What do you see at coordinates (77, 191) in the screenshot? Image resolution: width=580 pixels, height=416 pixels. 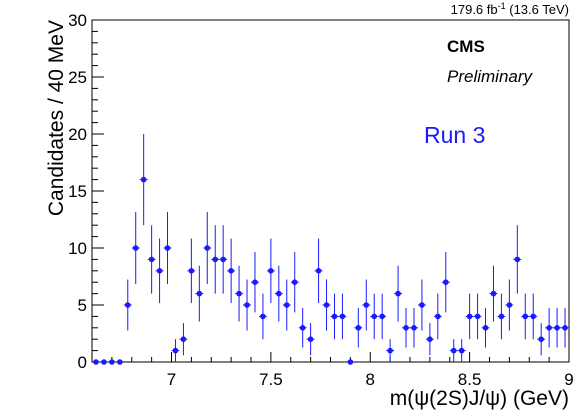 I see `y-tick-label: 15` at bounding box center [77, 191].